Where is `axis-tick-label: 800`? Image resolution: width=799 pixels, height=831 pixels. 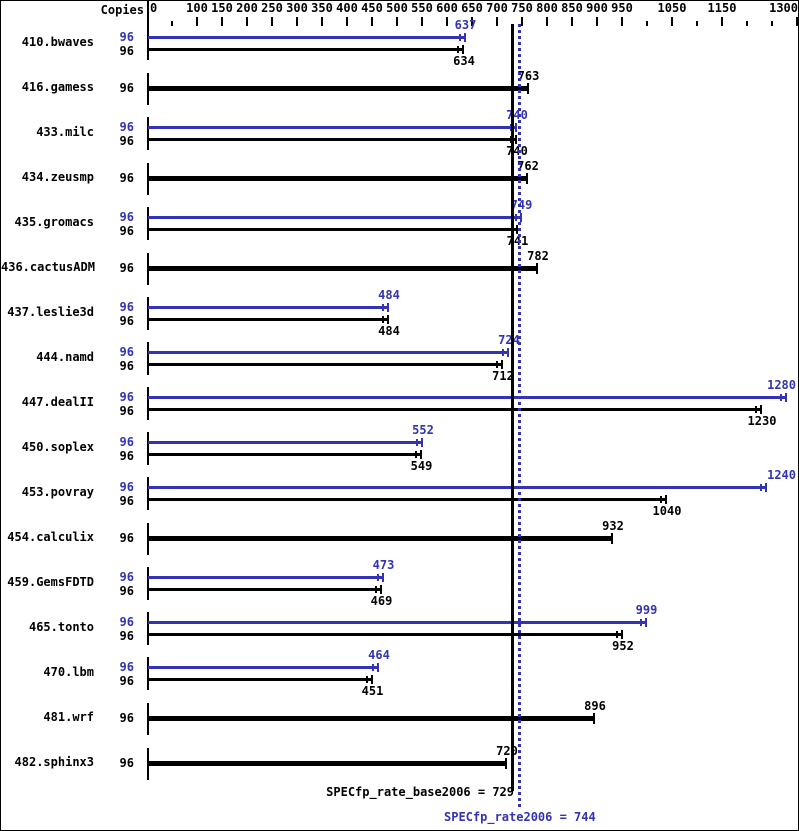
axis-tick-label: 800 is located at coordinates (547, 8).